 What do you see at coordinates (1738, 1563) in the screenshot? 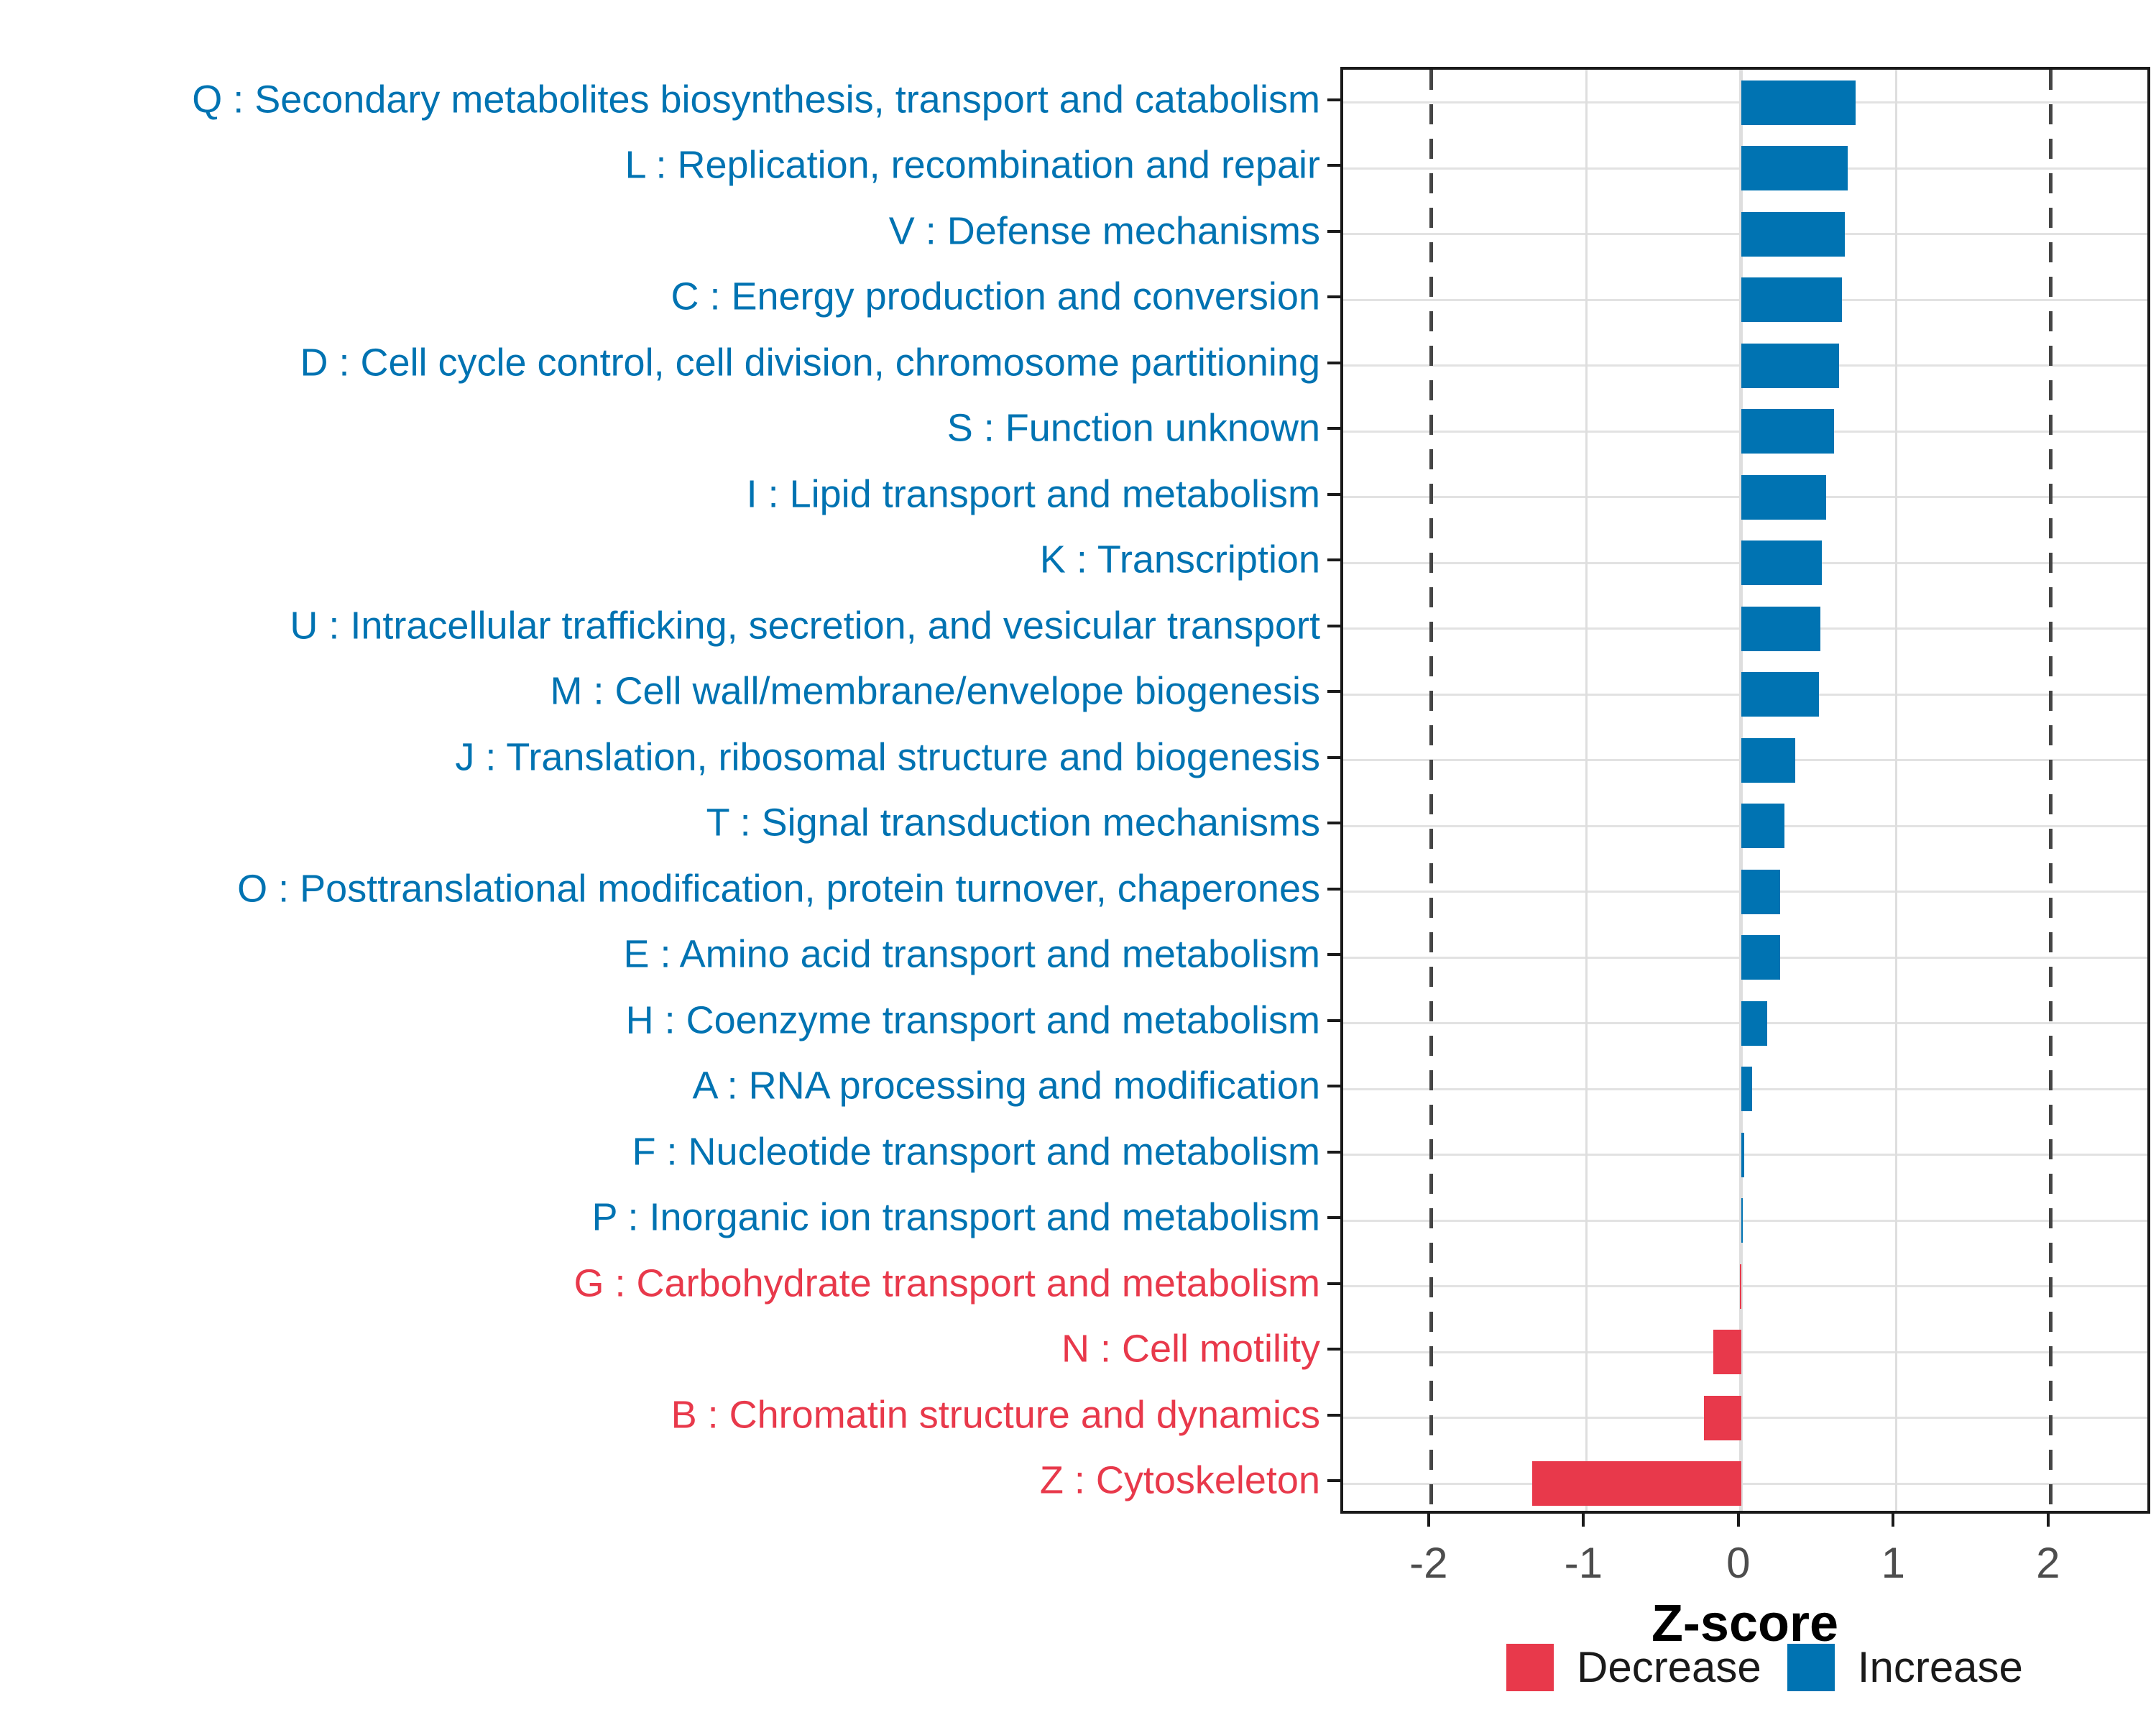
I see `x-tick-label: 0` at bounding box center [1738, 1563].